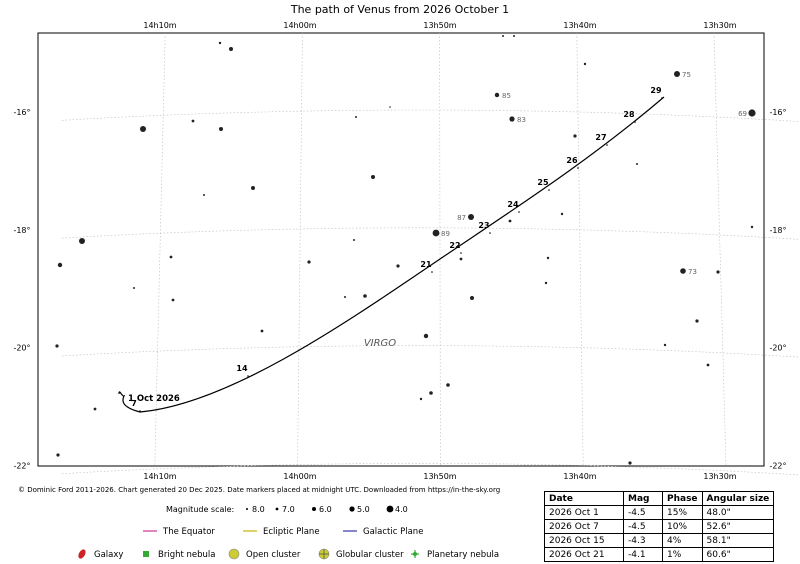 The image size is (800, 564). I want to click on y-tick-label: -16°, so click(777, 112).